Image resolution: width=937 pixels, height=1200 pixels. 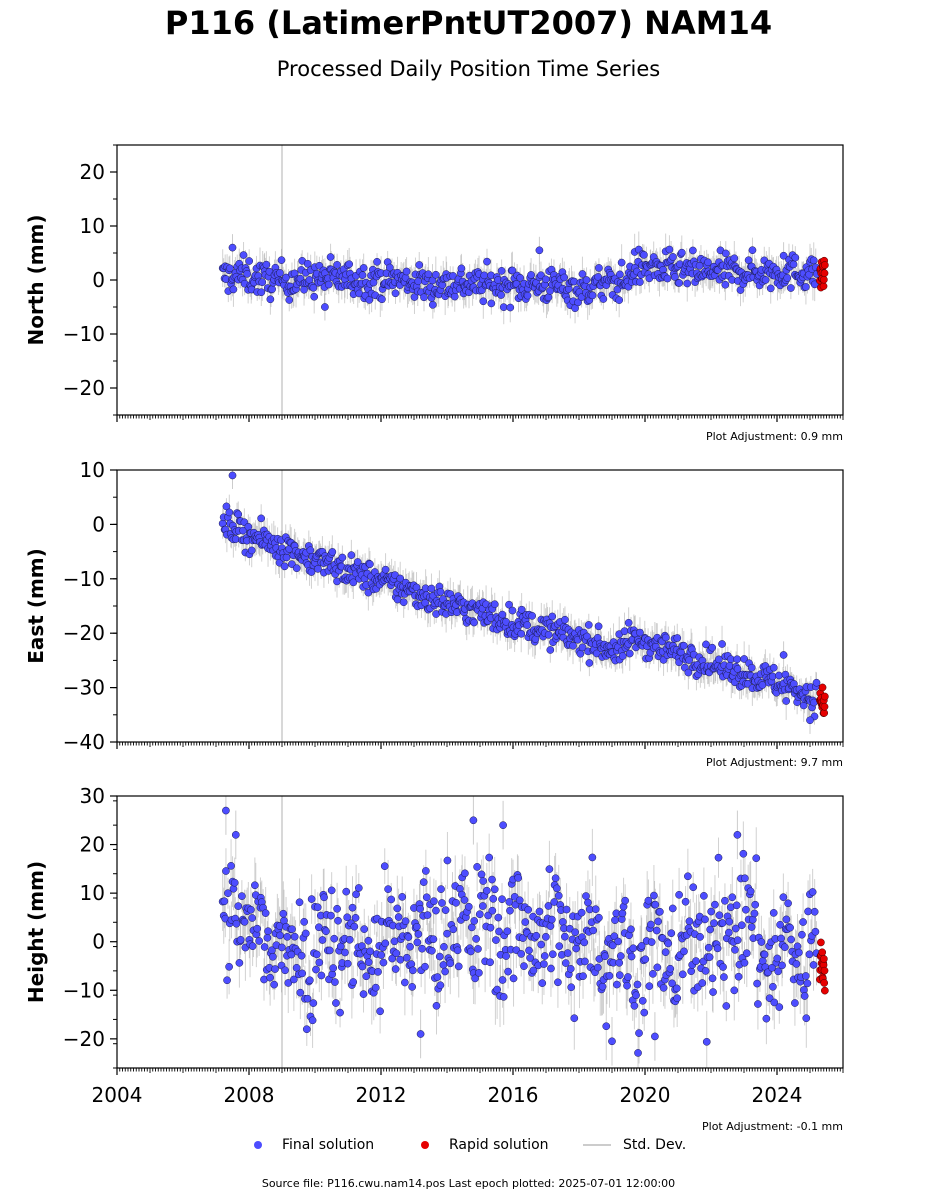 I want to click on stddev-bars, so click(x=520, y=602).